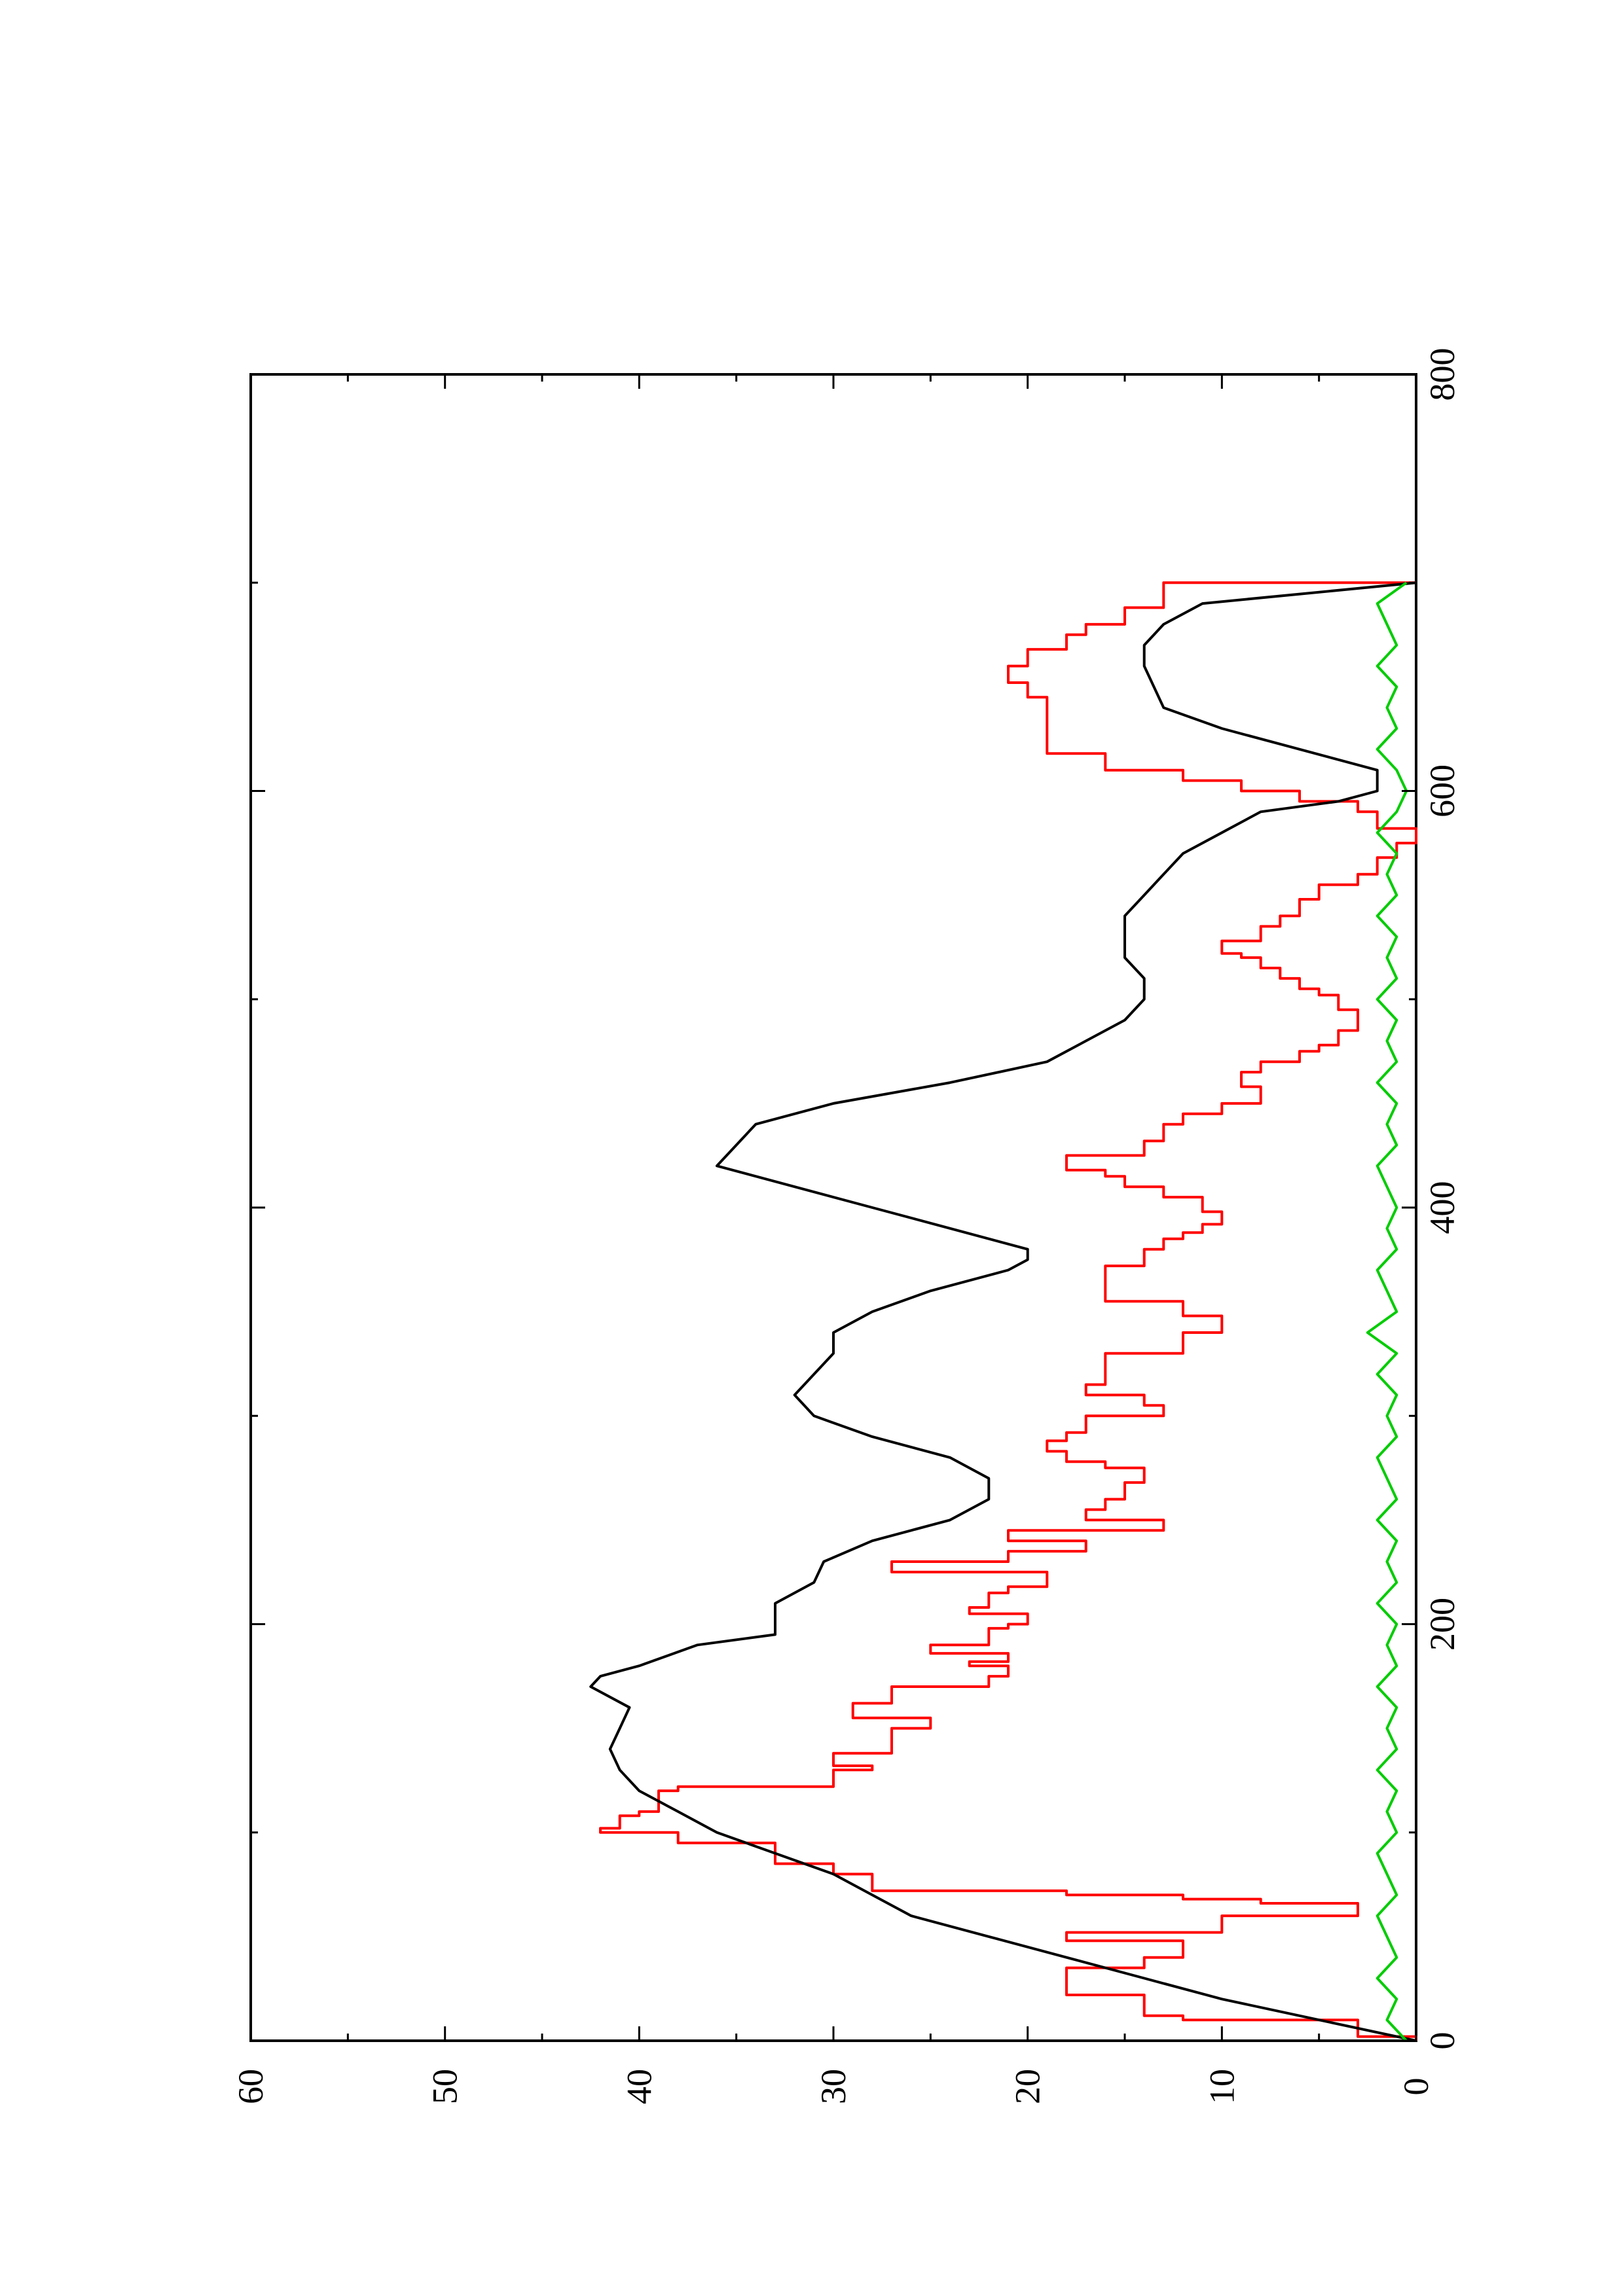 The width and height of the screenshot is (1623, 2296). What do you see at coordinates (1442, 374) in the screenshot?
I see `x-tick-label: 800` at bounding box center [1442, 374].